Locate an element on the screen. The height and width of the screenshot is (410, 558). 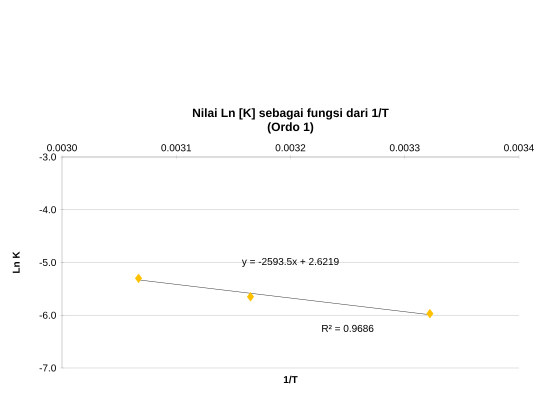
y-tick-label: -3.0 is located at coordinates (48, 157).